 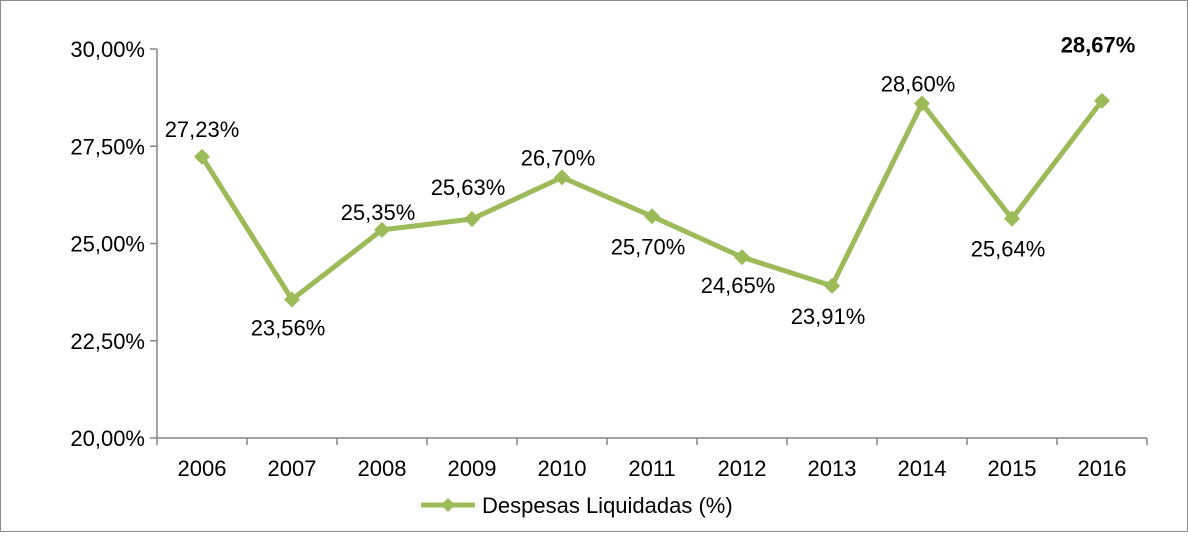 What do you see at coordinates (832, 468) in the screenshot?
I see `x-tick-label: 2013` at bounding box center [832, 468].